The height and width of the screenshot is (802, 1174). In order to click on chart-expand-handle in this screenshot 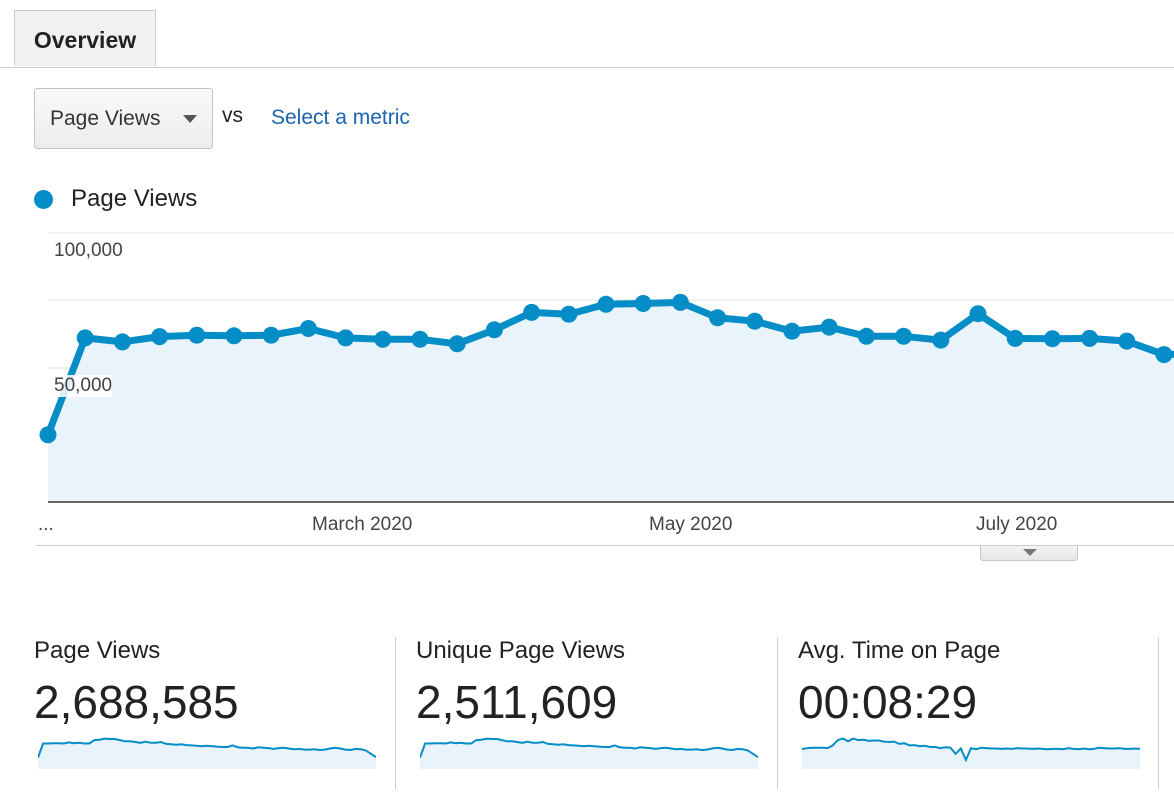, I will do `click(1029, 553)`.